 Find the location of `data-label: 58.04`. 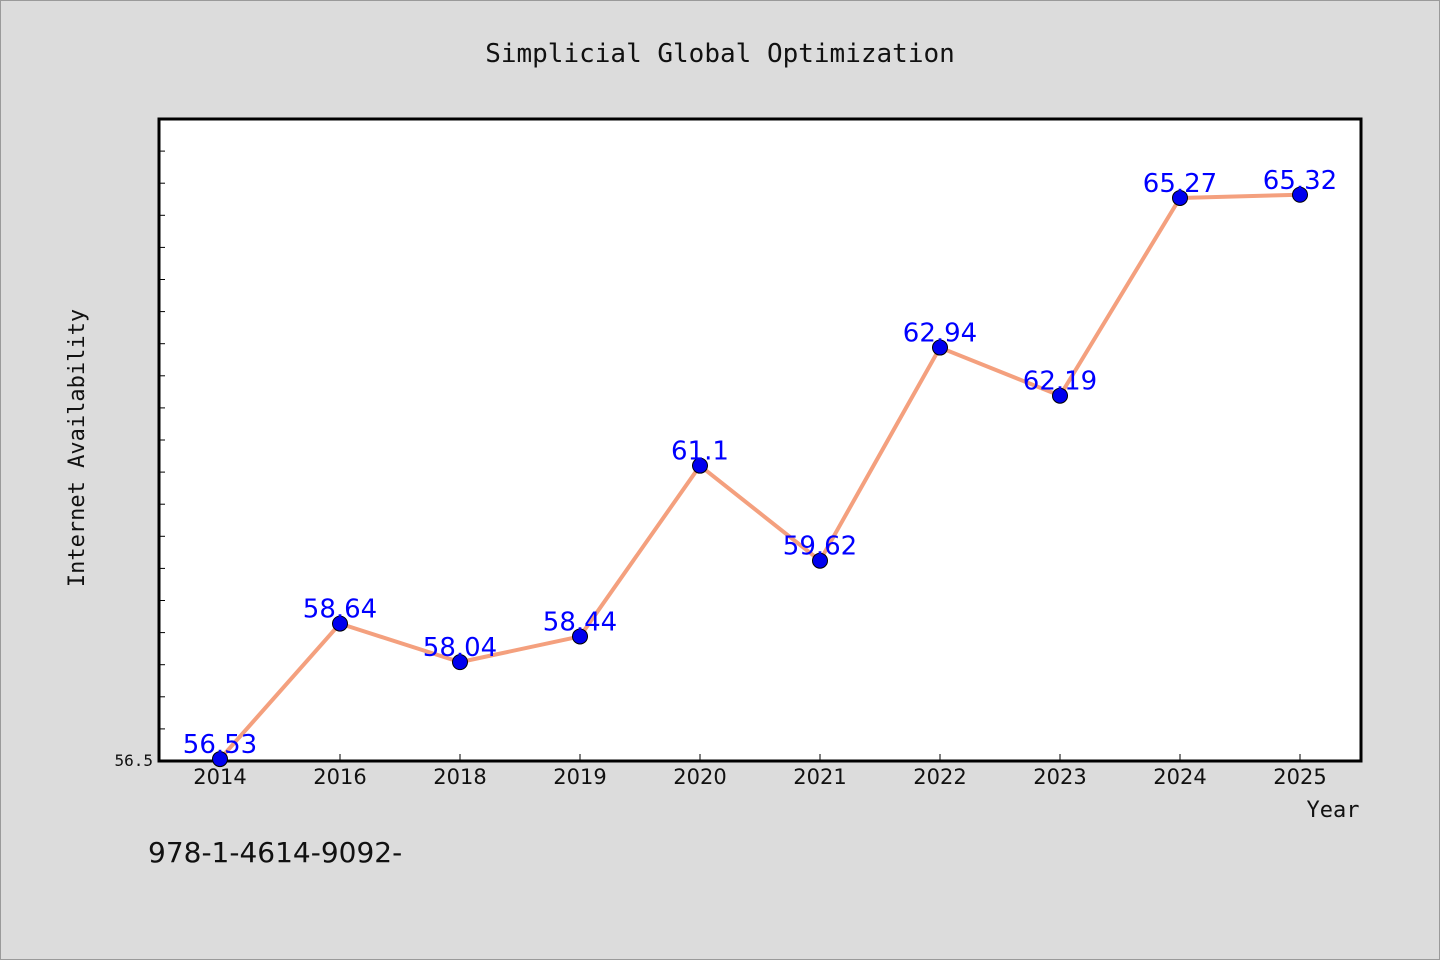

data-label: 58.04 is located at coordinates (460, 648).